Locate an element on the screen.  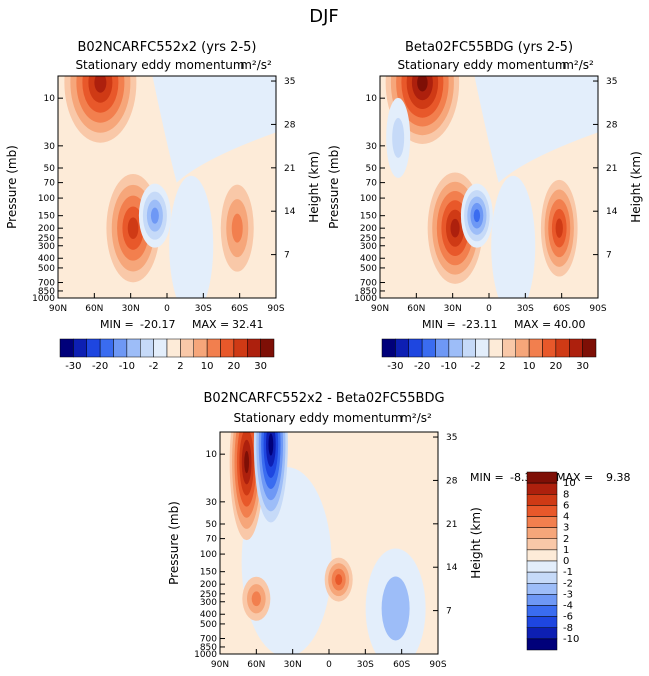
y-tick-label: 100 is located at coordinates (46, 199).